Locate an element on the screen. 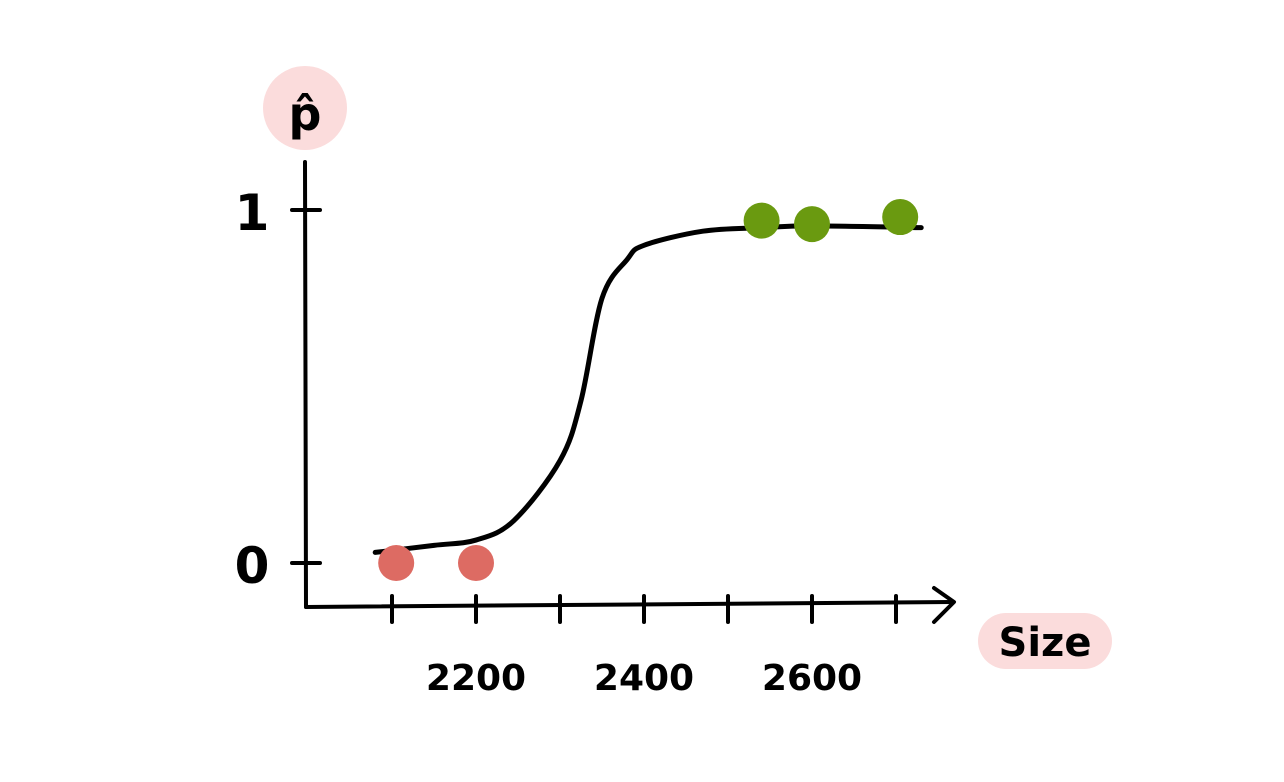  x-axis-arrow is located at coordinates (944, 605).